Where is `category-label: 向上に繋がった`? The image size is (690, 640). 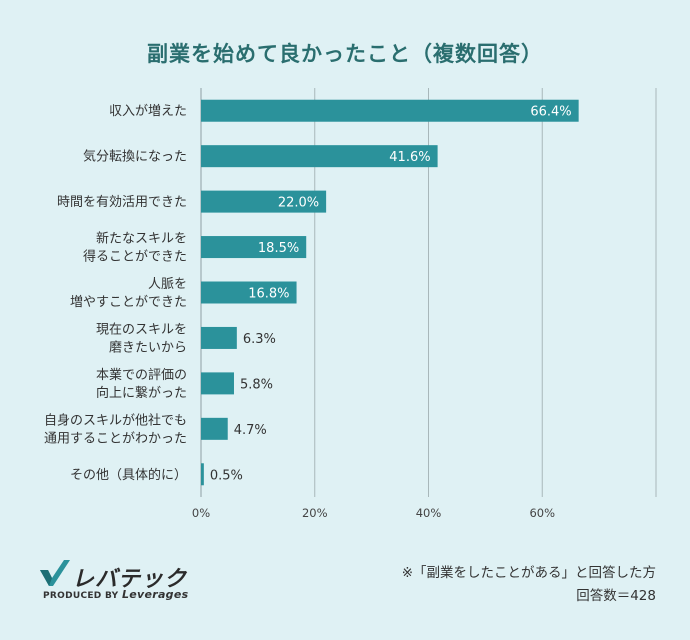 category-label: 向上に繋がった is located at coordinates (141, 393).